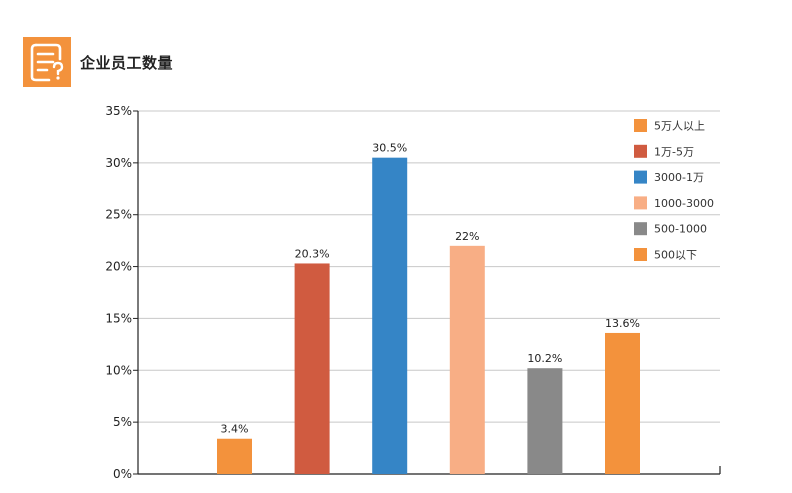  What do you see at coordinates (127, 63) in the screenshot?
I see `page-title: 企业员工数量` at bounding box center [127, 63].